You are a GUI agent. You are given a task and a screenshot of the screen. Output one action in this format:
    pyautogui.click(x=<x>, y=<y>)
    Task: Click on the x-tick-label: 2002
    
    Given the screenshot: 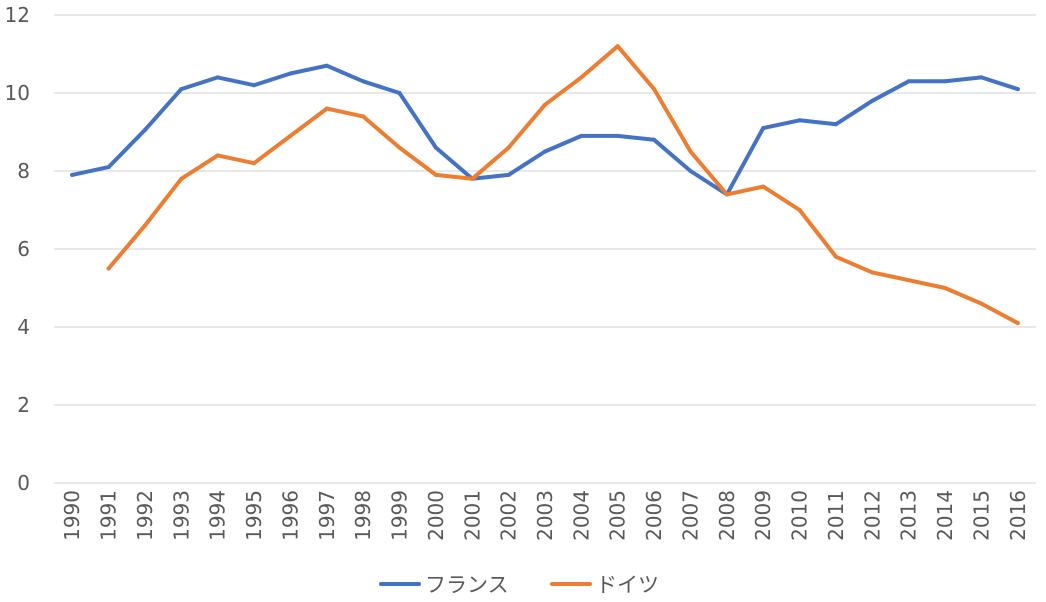 What is the action you would take?
    pyautogui.click(x=509, y=515)
    